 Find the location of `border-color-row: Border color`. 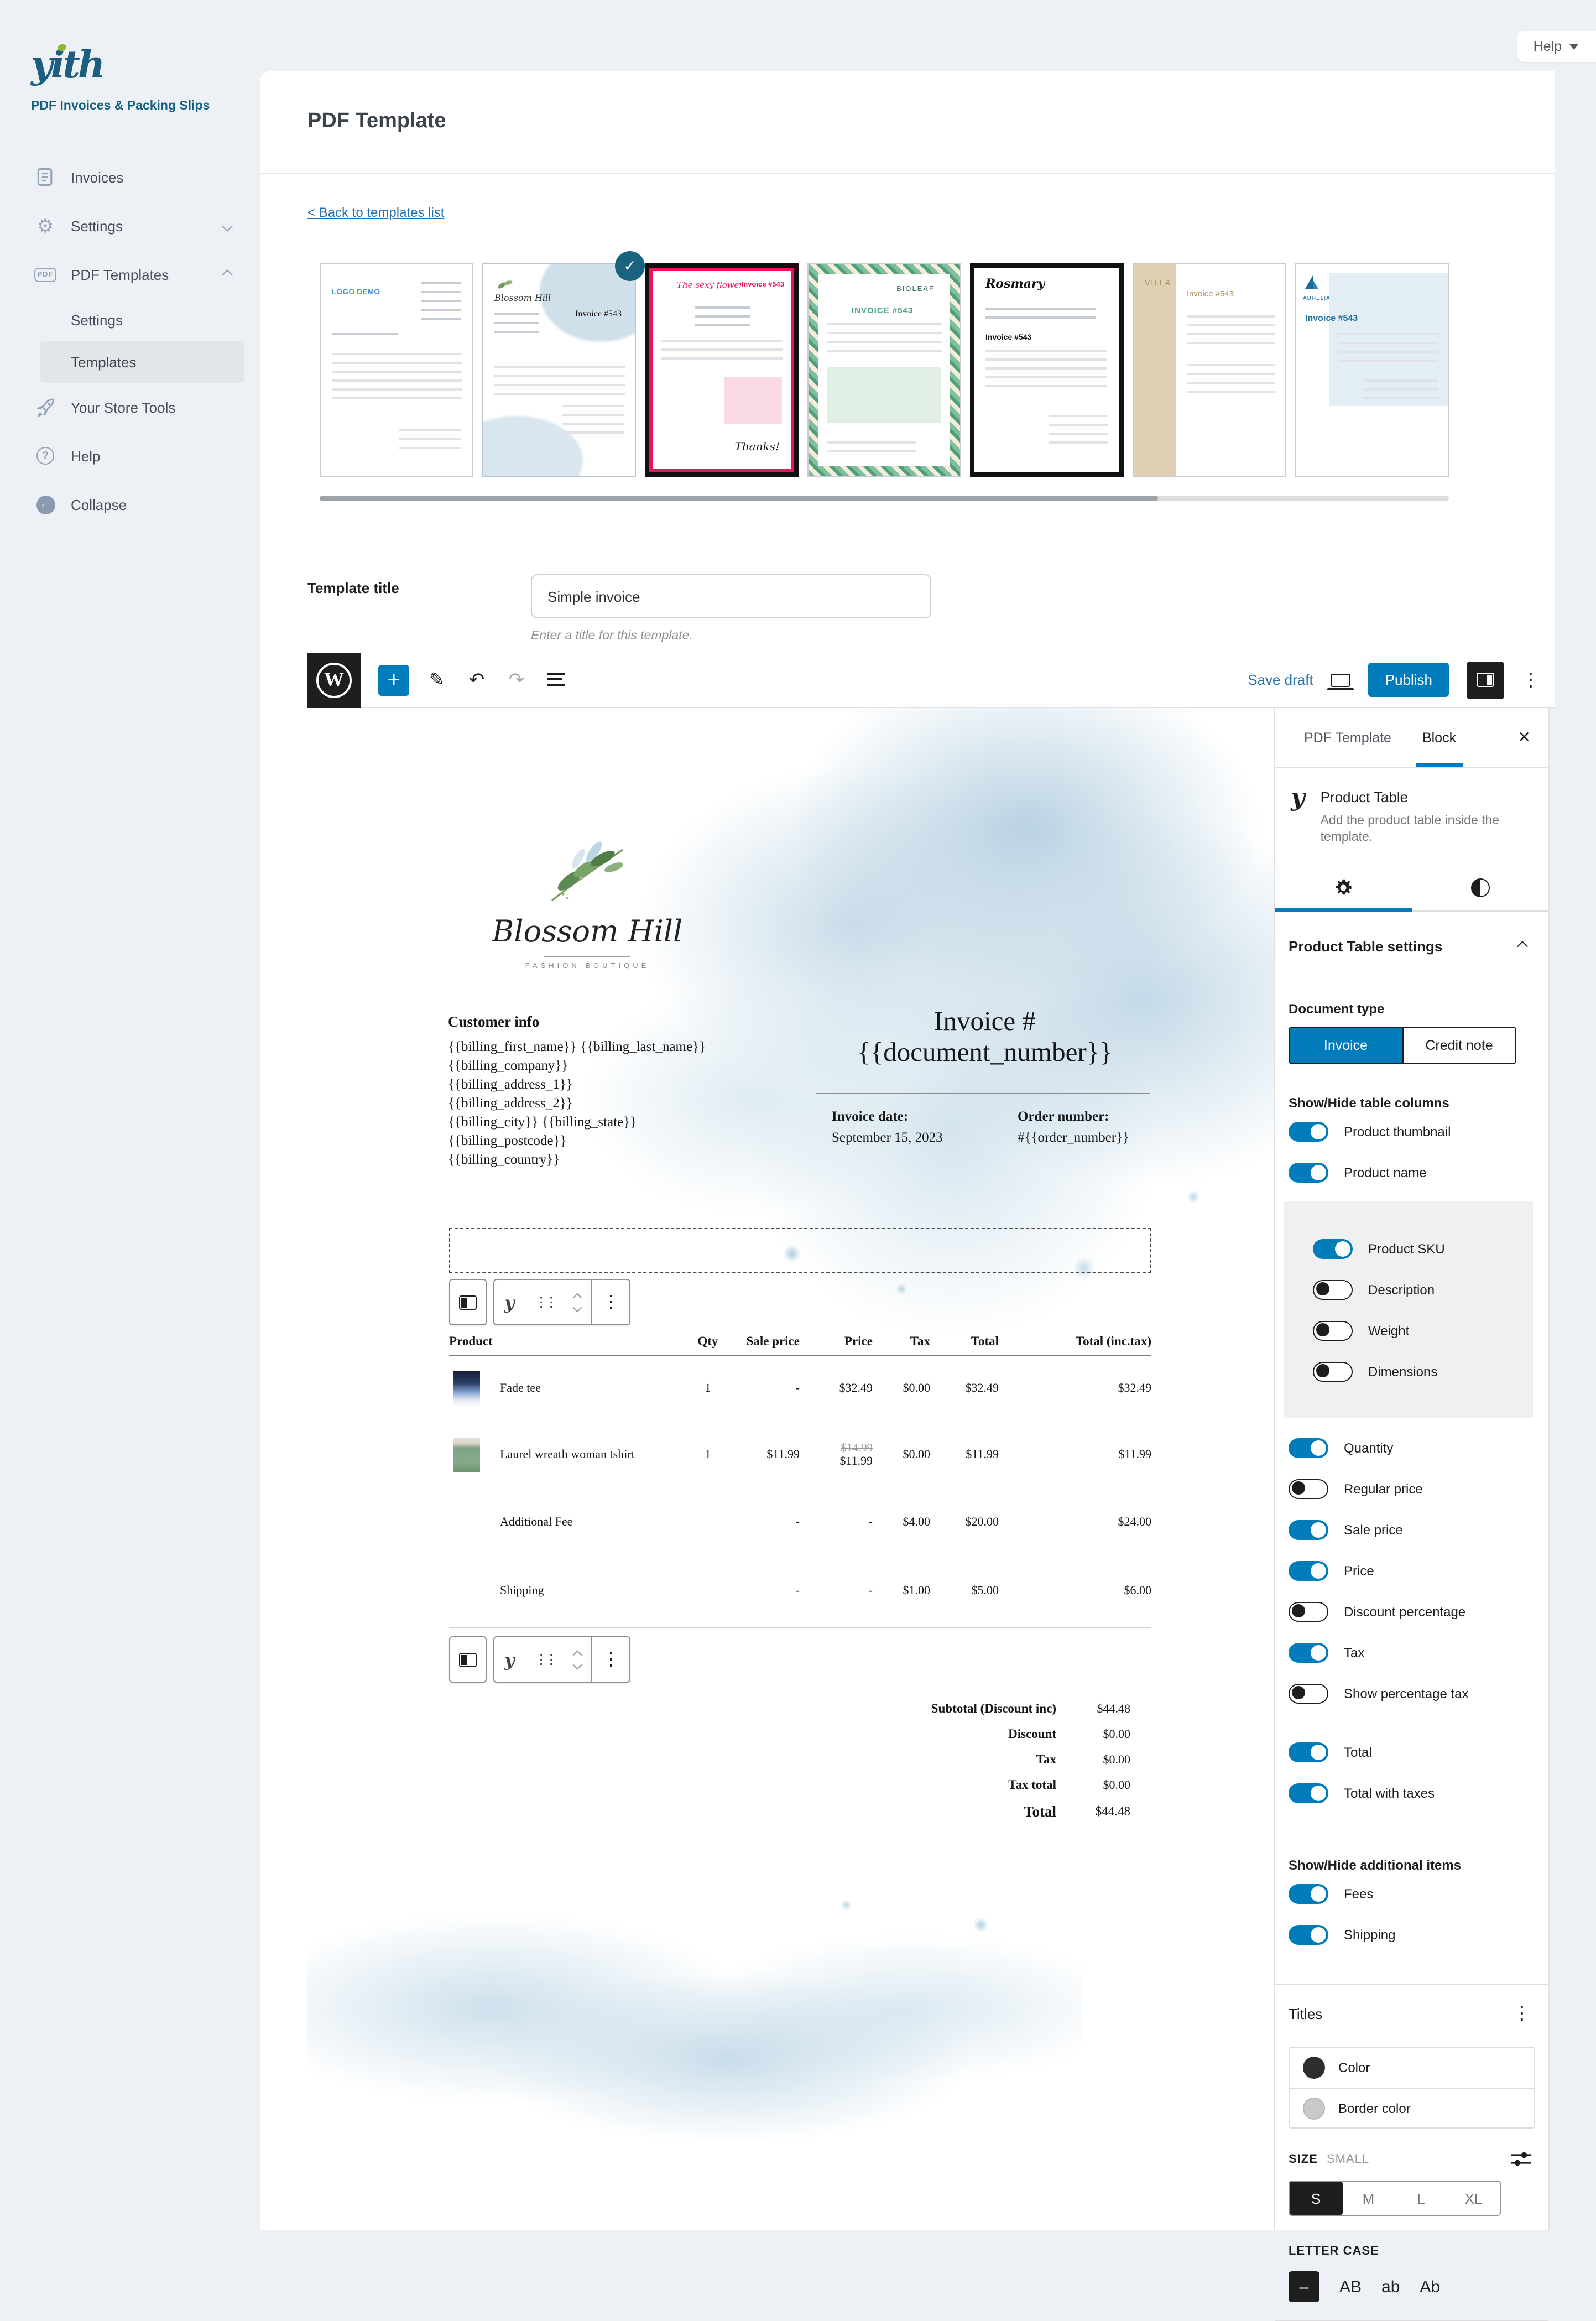

border-color-row: Border color is located at coordinates (1412, 2107).